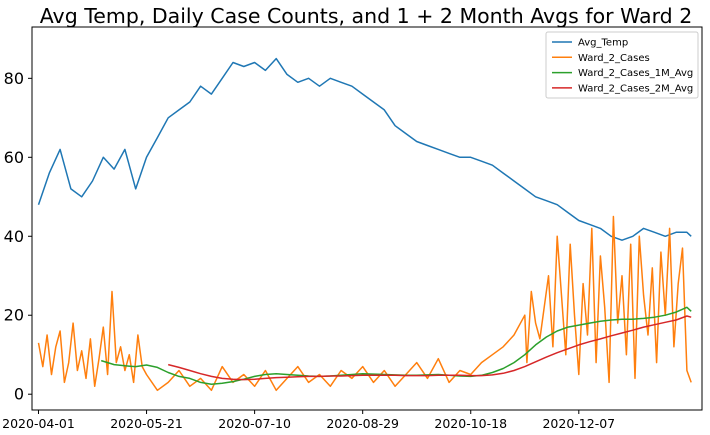 This screenshot has width=710, height=435. What do you see at coordinates (603, 43) in the screenshot?
I see `legend-label: Avg_Temp` at bounding box center [603, 43].